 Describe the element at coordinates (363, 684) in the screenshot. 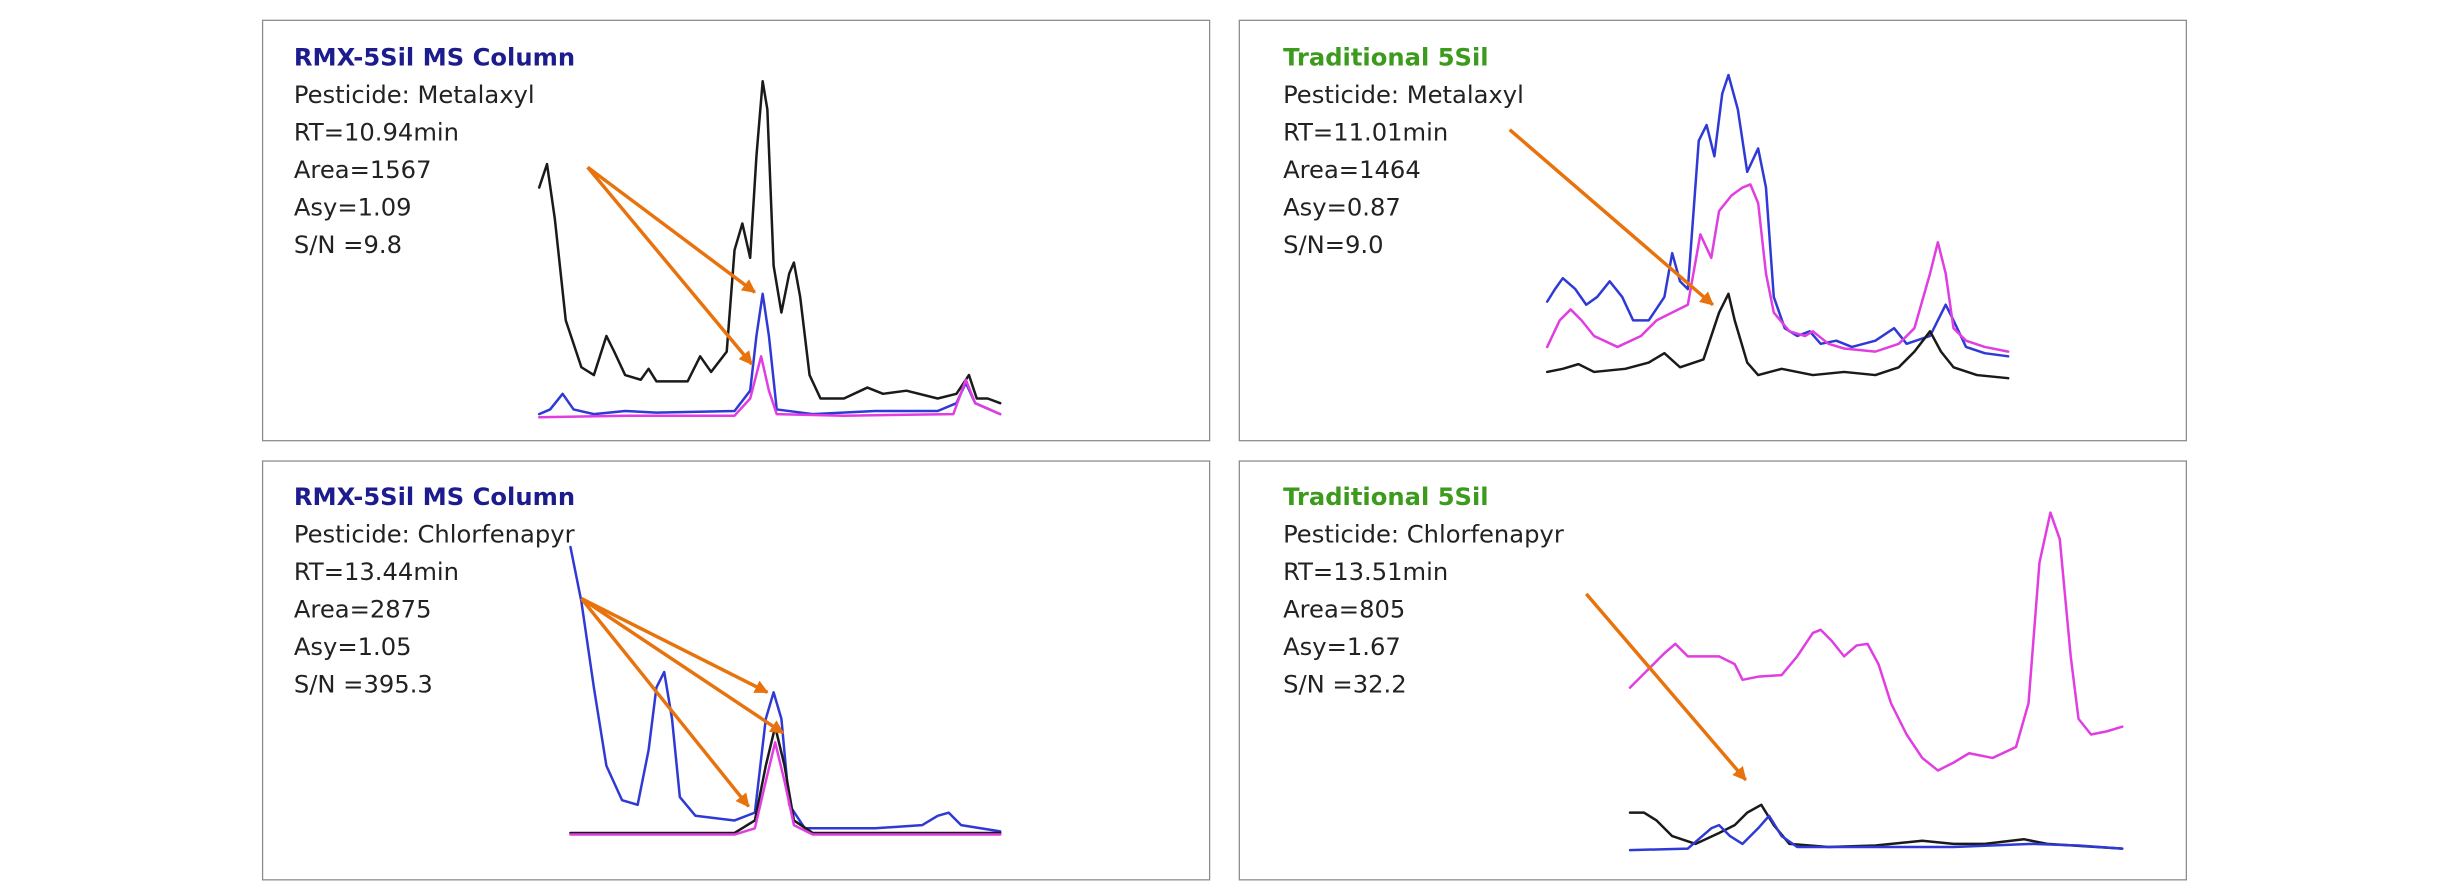

I see `info-line: S/N =395.3` at that location.